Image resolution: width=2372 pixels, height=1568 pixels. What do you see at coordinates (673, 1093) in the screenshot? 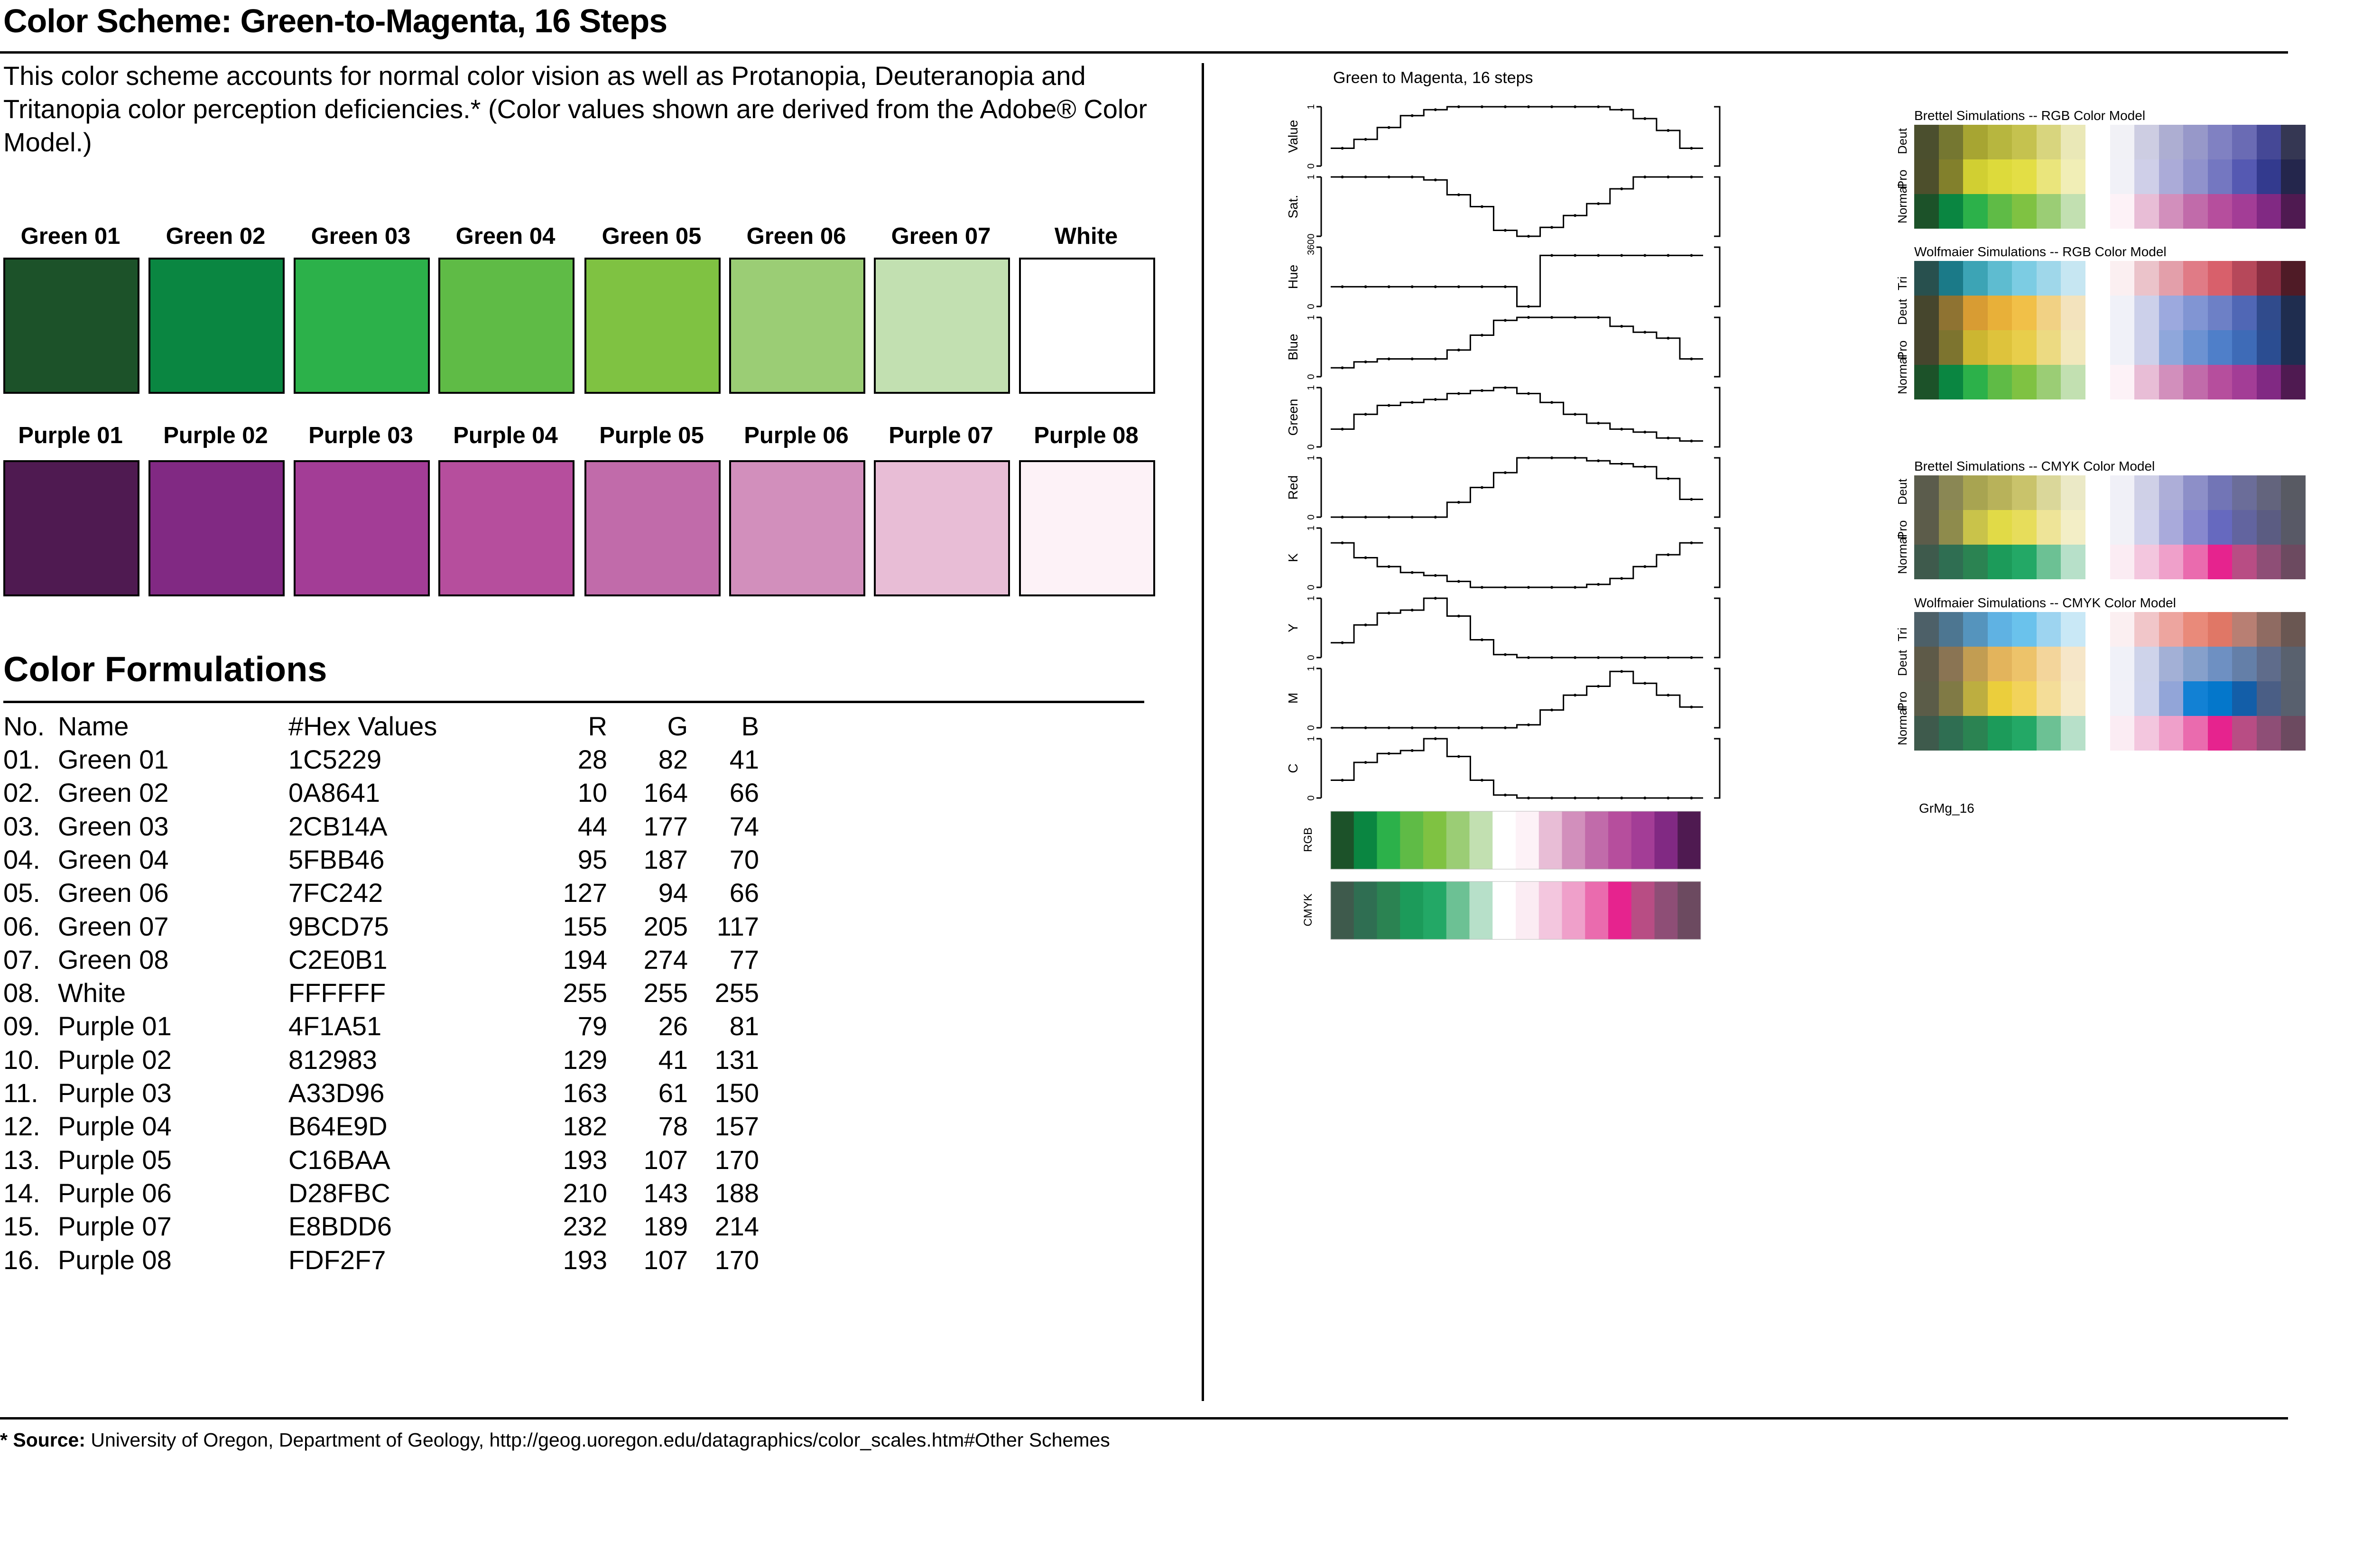
I see `cell-g: 61` at bounding box center [673, 1093].